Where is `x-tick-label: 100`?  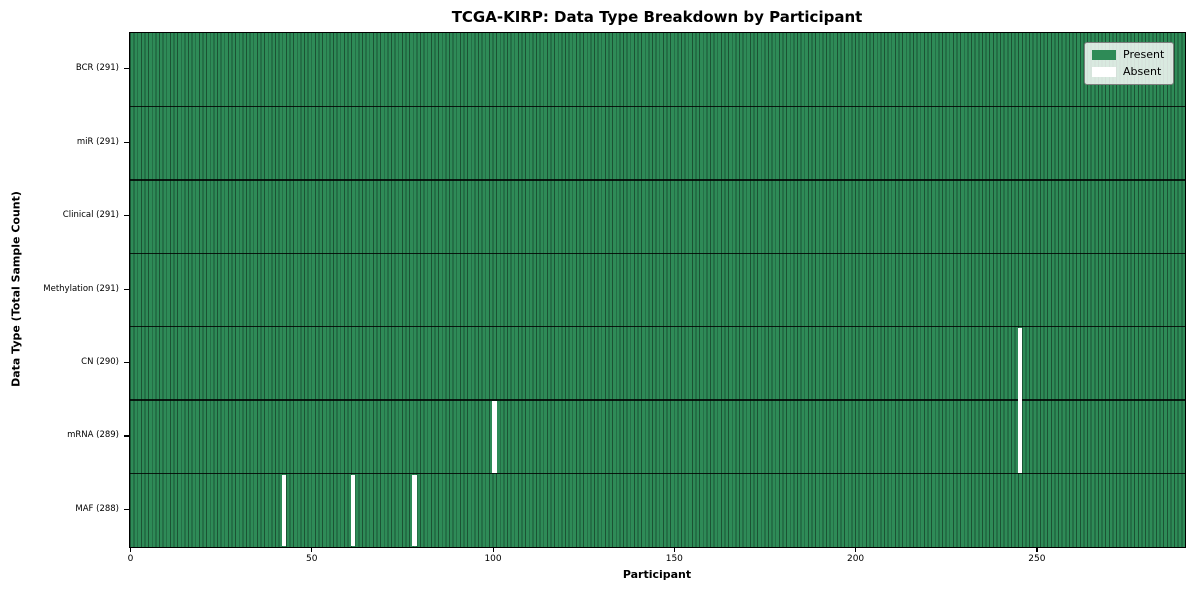
x-tick-label: 100 is located at coordinates (493, 559).